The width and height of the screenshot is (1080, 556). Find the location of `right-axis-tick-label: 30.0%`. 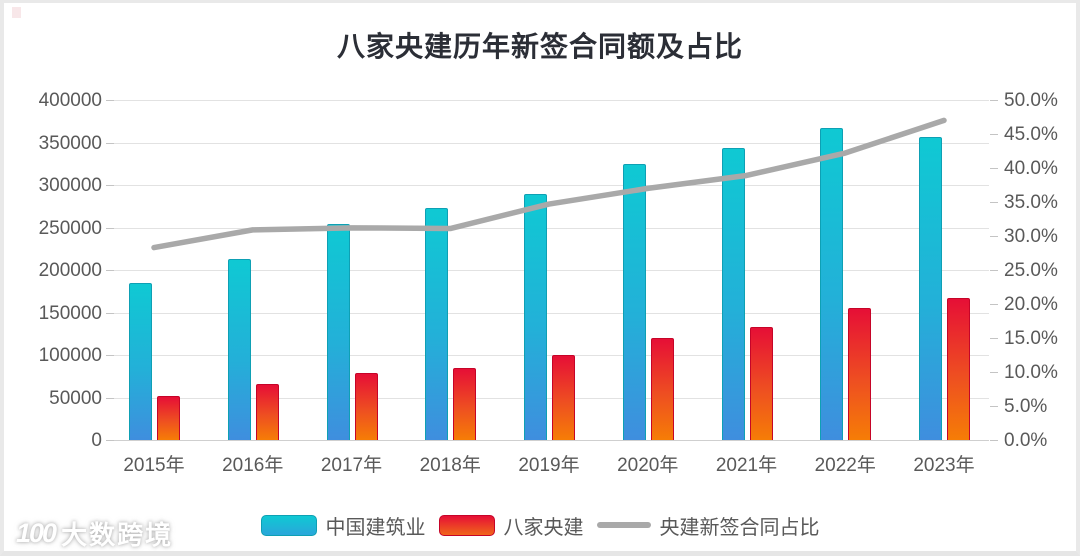

right-axis-tick-label: 30.0% is located at coordinates (1031, 236).